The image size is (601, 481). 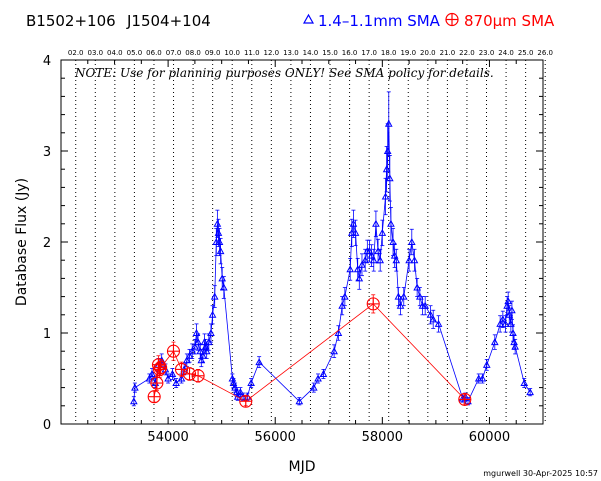 I want to click on x-tick-label: 54000, so click(x=167, y=437).